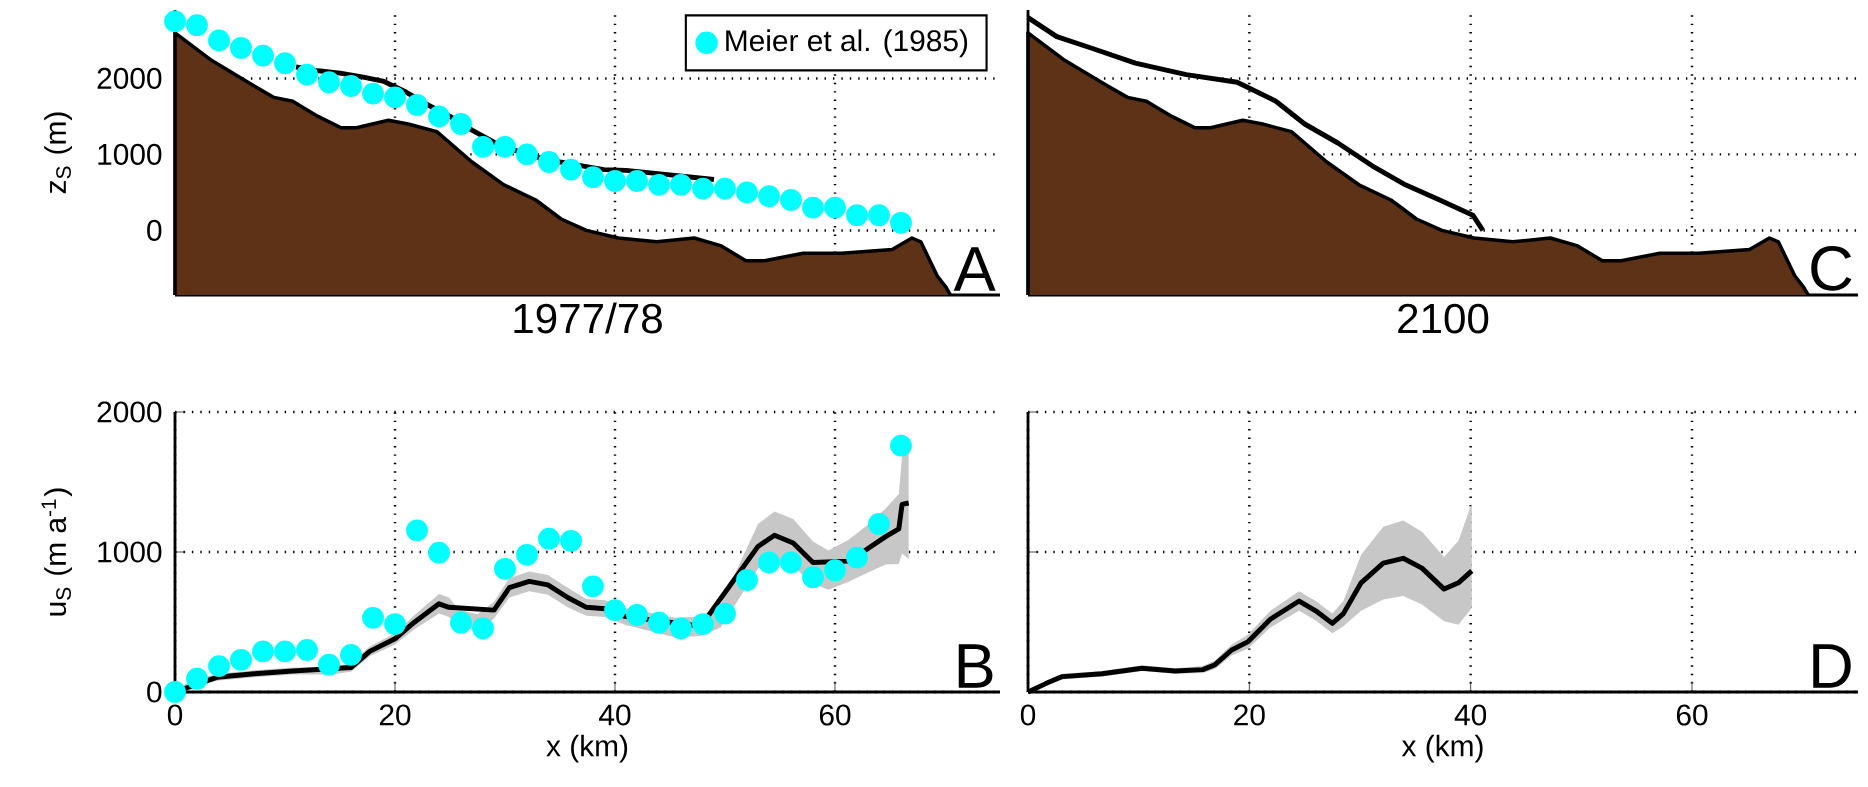 The height and width of the screenshot is (787, 1868). Describe the element at coordinates (974, 269) in the screenshot. I see `annotation: A` at that location.